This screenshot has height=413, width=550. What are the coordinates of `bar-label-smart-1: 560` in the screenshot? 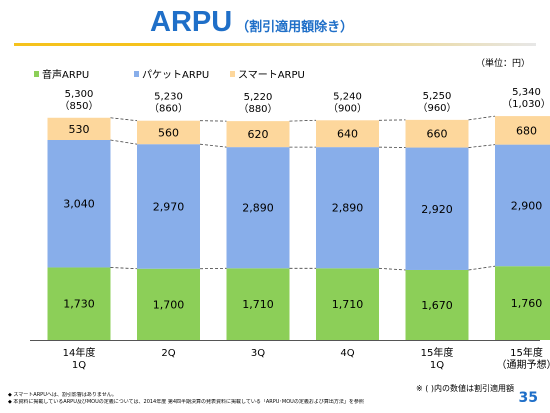 It's located at (168, 132).